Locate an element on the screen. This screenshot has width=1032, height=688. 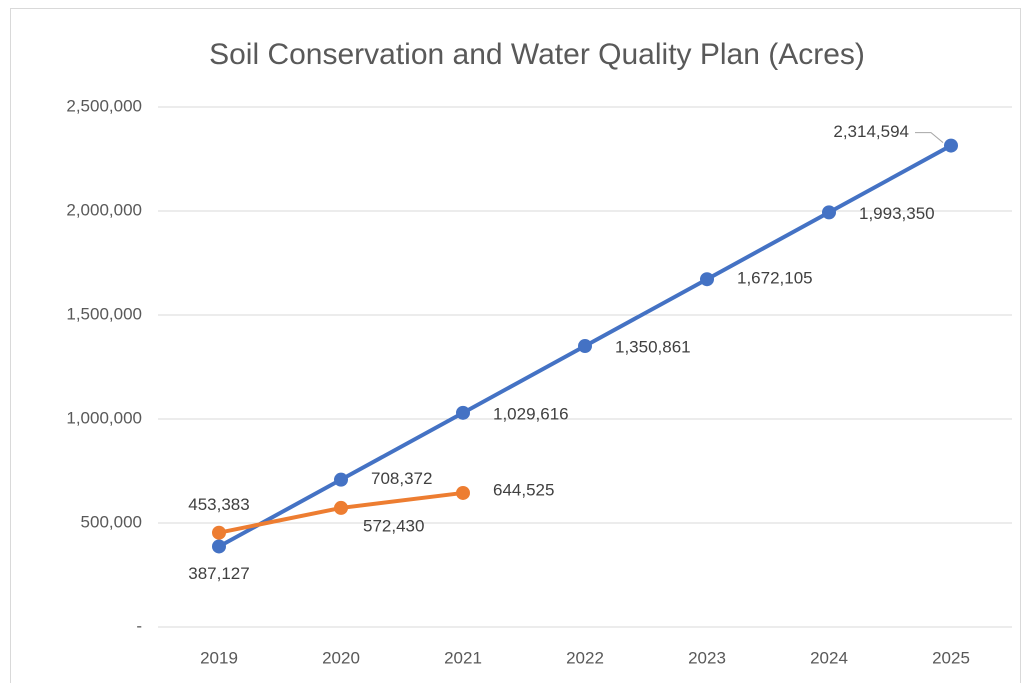
y-tick-label: 2,500,000 is located at coordinates (104, 105).